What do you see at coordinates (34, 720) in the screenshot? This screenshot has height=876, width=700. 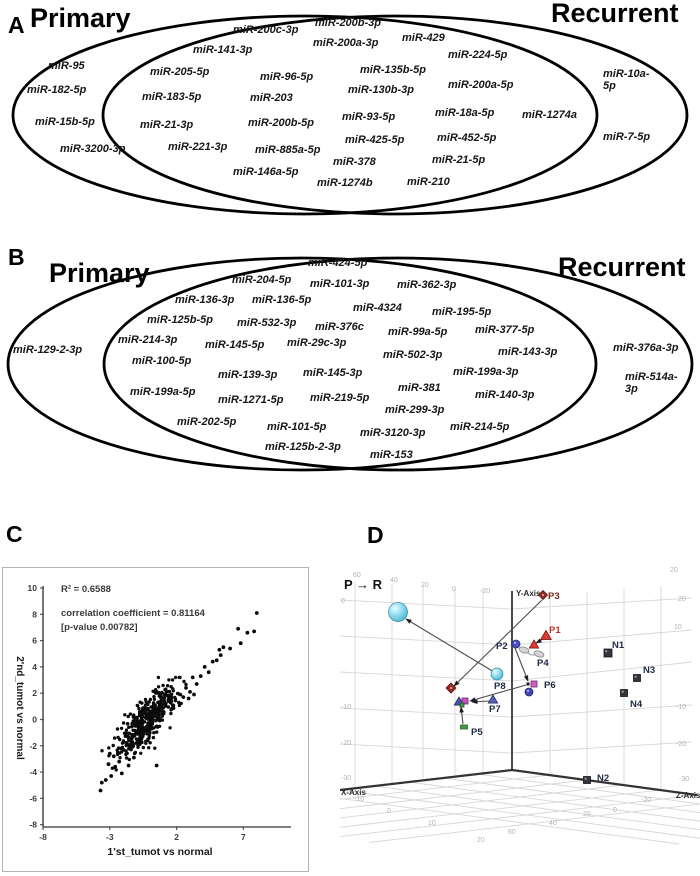 I see `c-y-tick: 0` at bounding box center [34, 720].